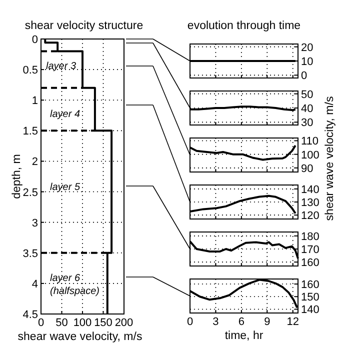 This screenshot has height=360, width=344. I want to click on x-tick-label: 12, so click(292, 322).